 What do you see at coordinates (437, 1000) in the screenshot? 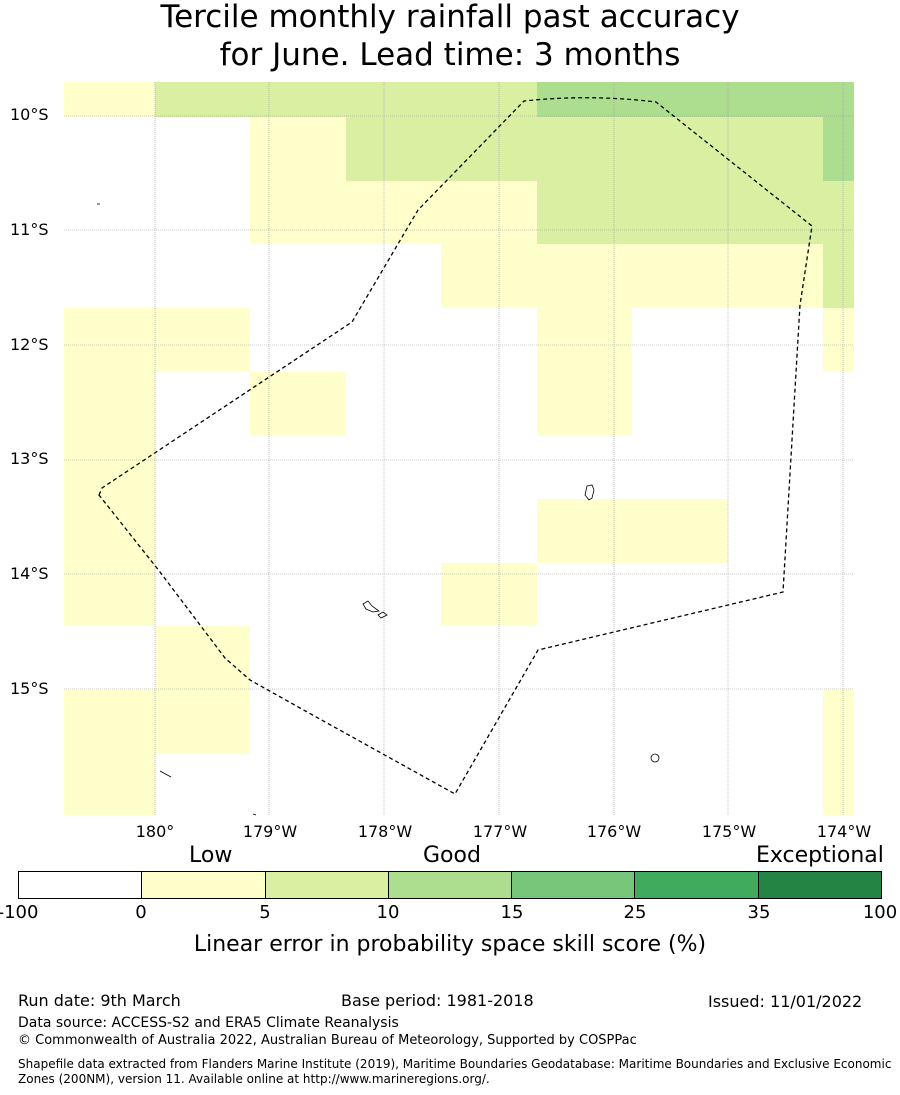
I see `base-period: Base period: 1981-2018` at bounding box center [437, 1000].